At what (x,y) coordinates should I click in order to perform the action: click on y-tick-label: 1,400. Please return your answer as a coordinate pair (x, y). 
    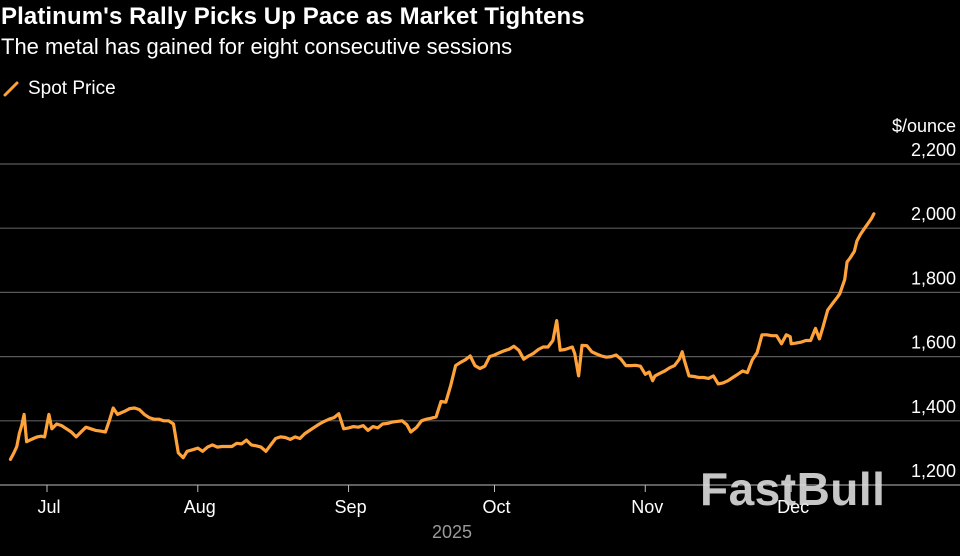
    Looking at the image, I should click on (933, 407).